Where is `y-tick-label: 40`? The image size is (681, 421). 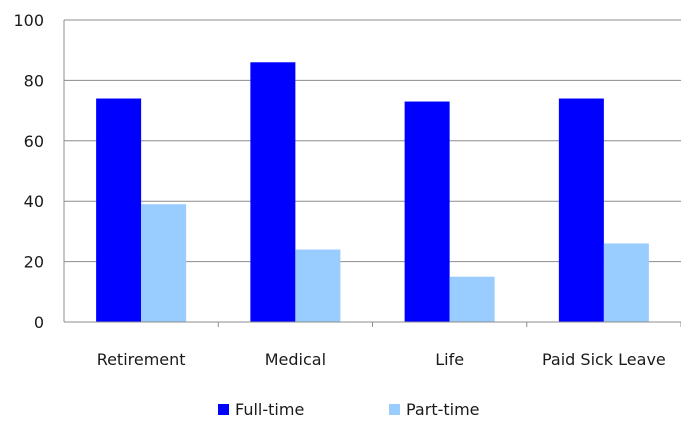
y-tick-label: 40 is located at coordinates (34, 201).